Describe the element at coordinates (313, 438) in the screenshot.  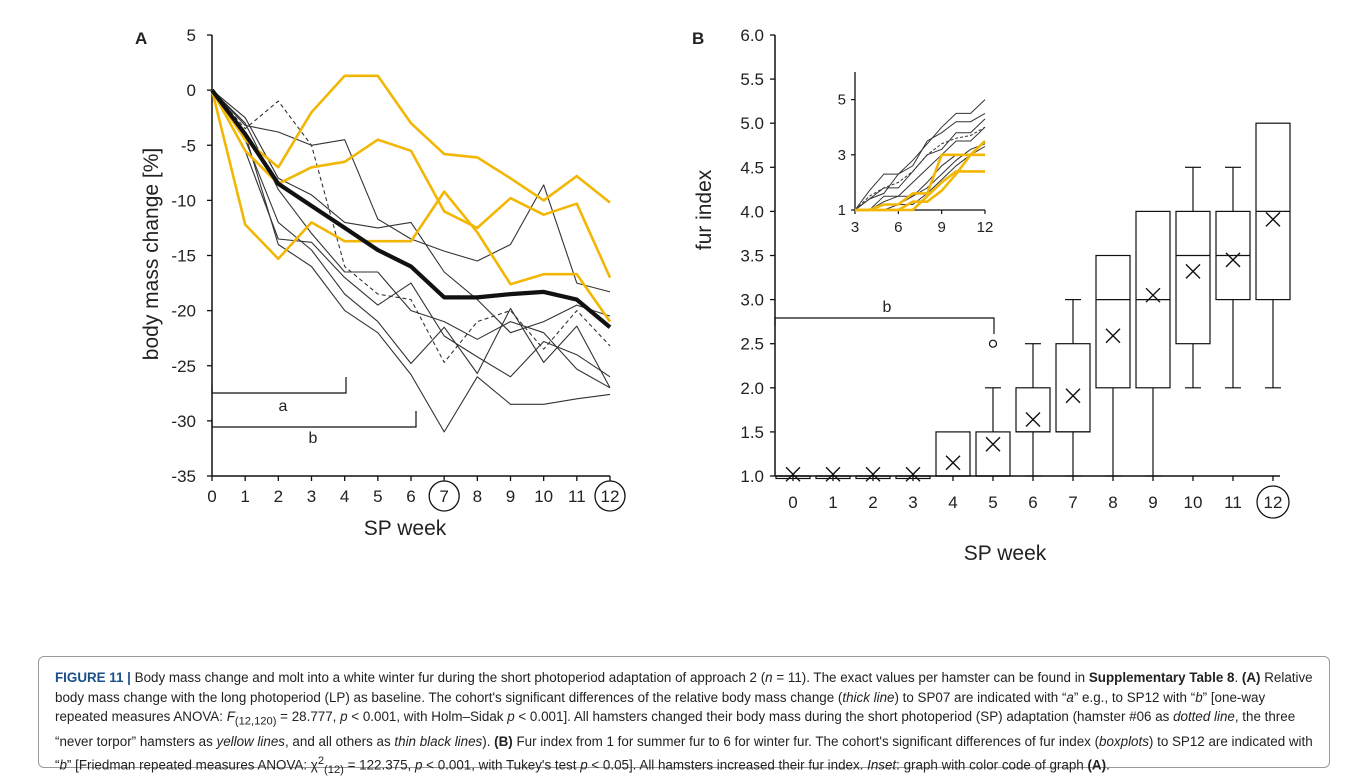
I see `bracket-b-label: b` at that location.